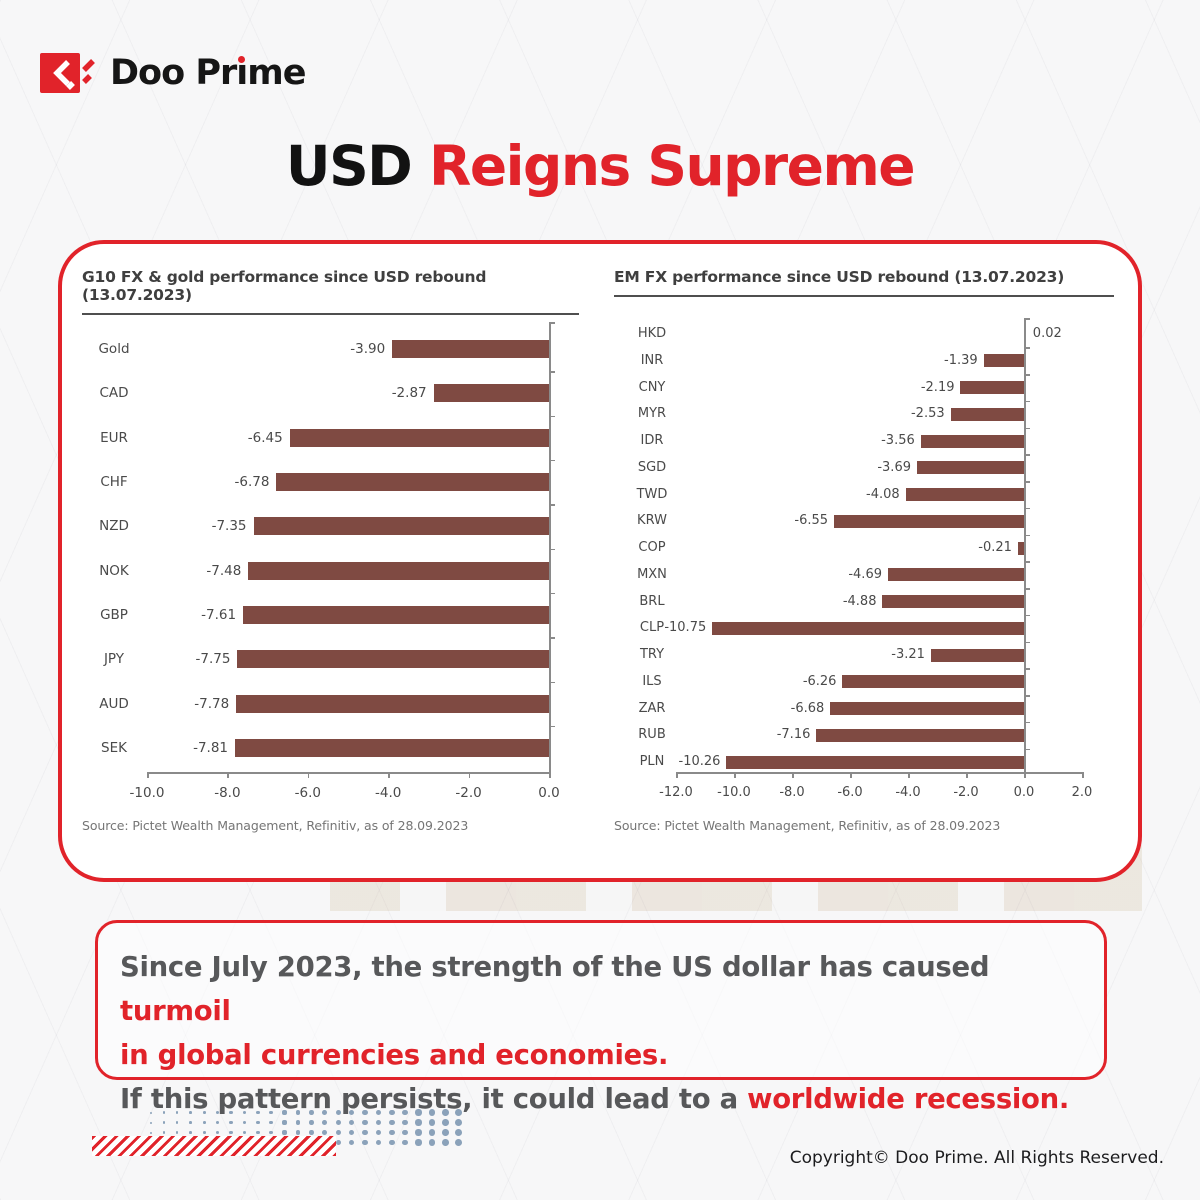 The image size is (1200, 1200). I want to click on logo-text: Doo Prıme, so click(208, 73).